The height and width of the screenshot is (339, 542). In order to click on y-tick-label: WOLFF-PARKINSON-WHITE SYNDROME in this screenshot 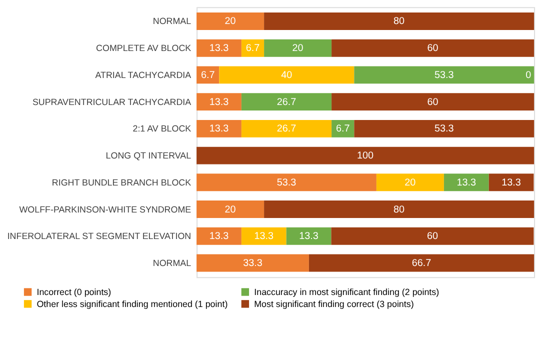, I will do `click(105, 209)`.